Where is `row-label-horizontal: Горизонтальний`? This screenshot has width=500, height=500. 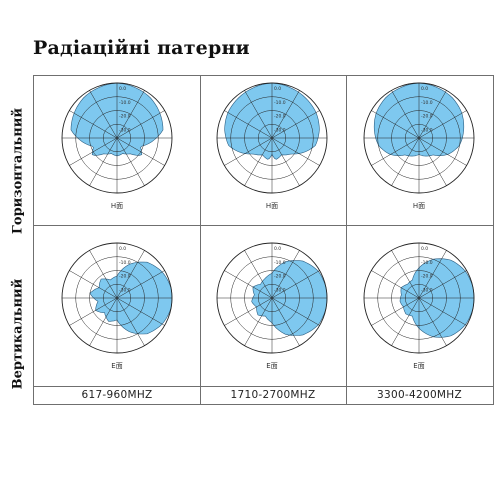
row-label-horizontal: Горизонтальний is located at coordinates (18, 171).